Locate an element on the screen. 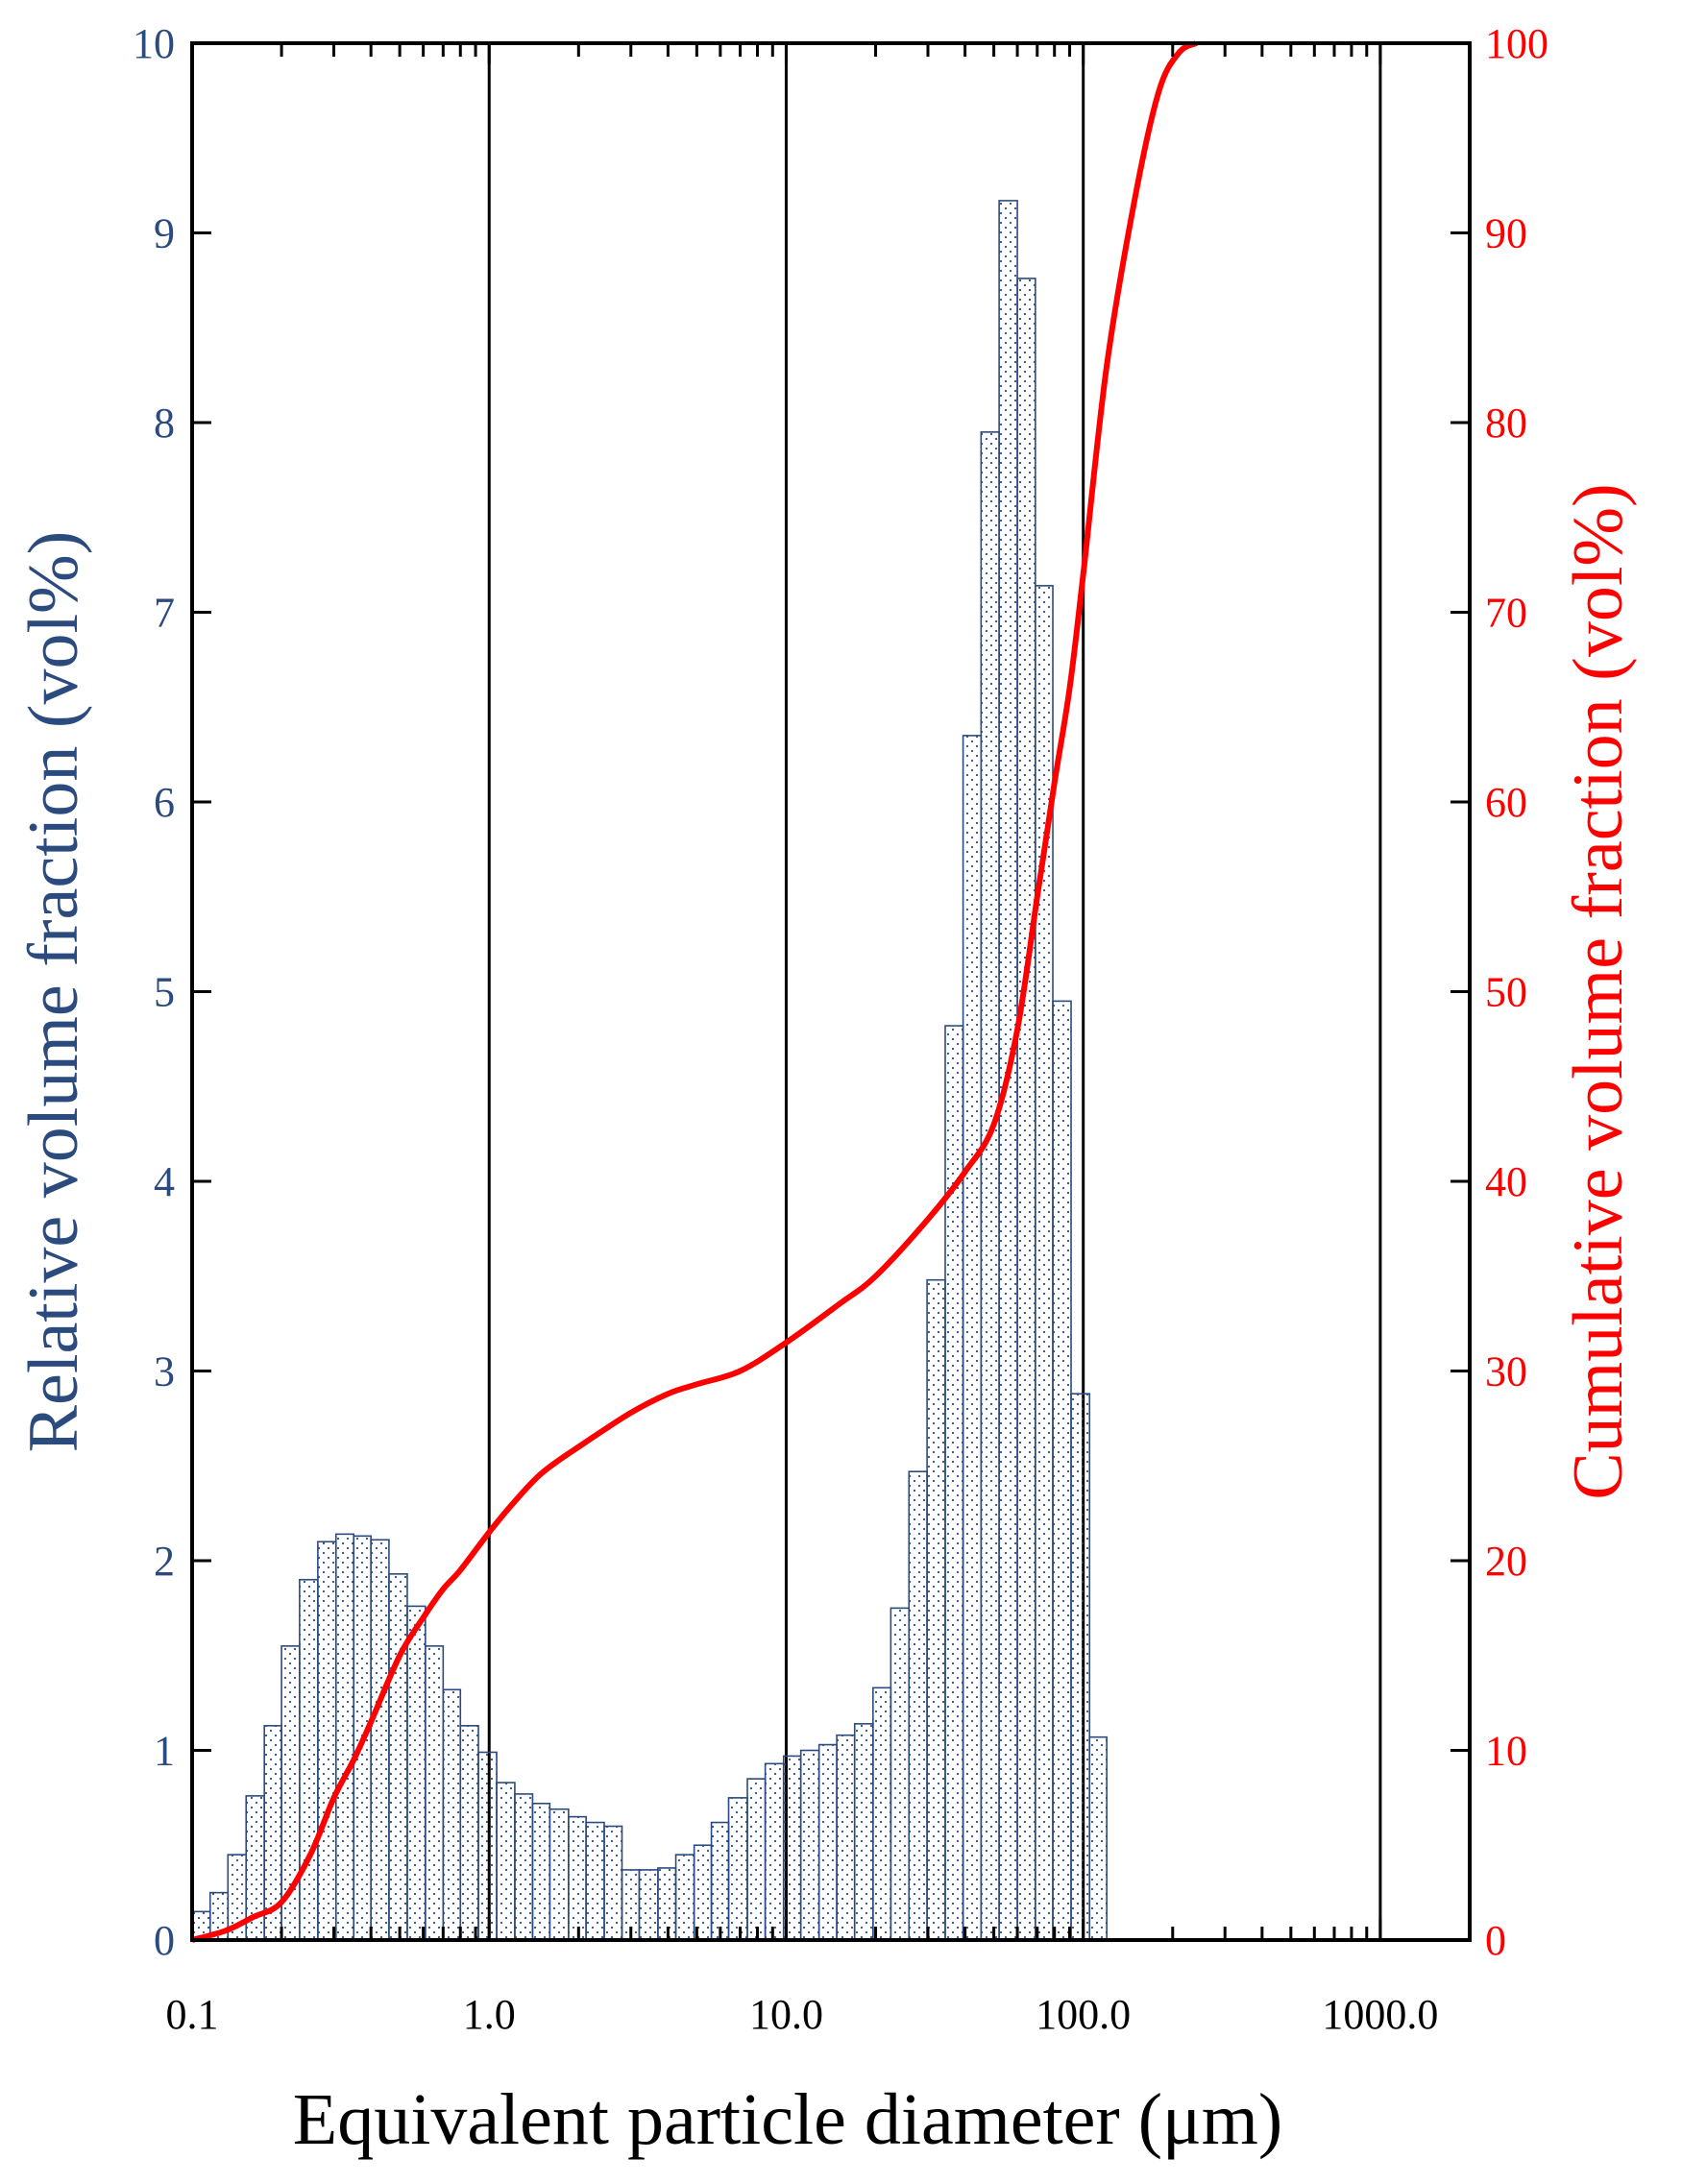 Image resolution: width=1682 pixels, height=2184 pixels. y-left-tick-label: 10 is located at coordinates (154, 44).